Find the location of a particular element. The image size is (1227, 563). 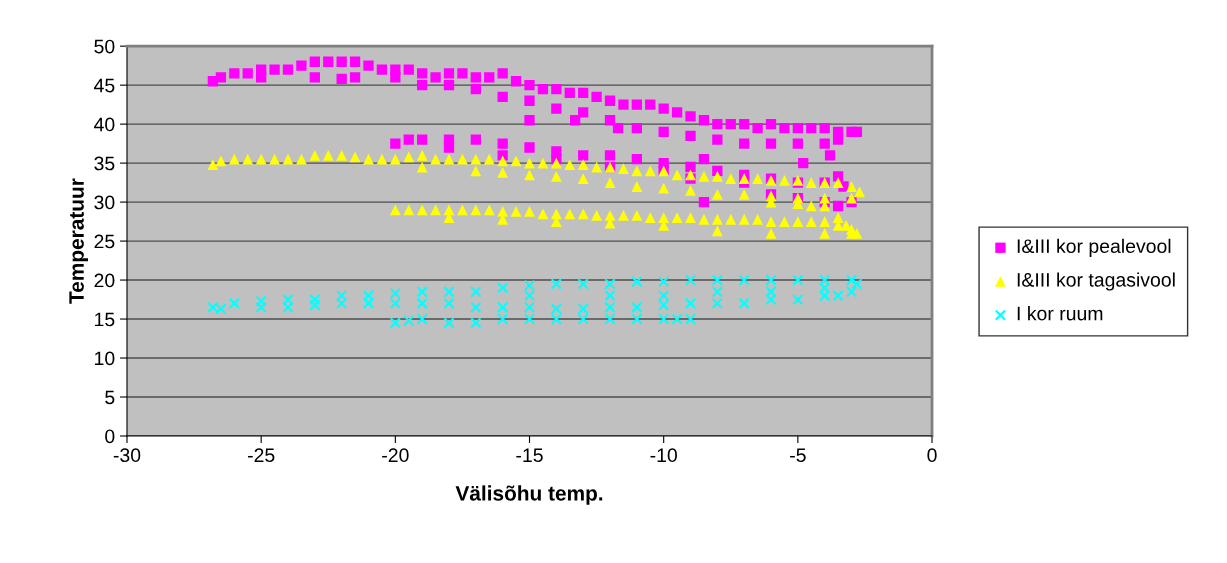

x-tick-label: -30 is located at coordinates (127, 455).